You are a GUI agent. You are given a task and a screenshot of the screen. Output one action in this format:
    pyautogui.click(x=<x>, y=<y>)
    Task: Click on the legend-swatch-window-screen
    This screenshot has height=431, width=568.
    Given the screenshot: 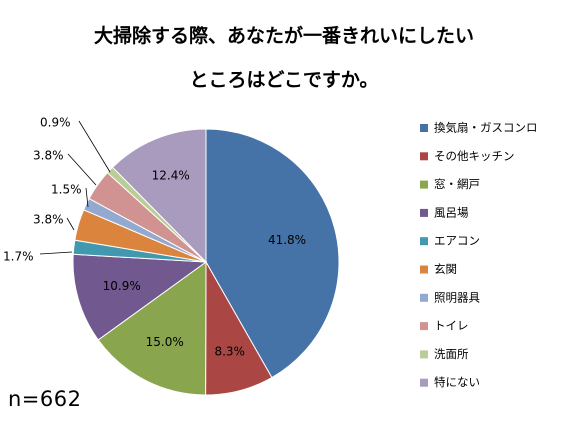 What is the action you would take?
    pyautogui.click(x=424, y=184)
    